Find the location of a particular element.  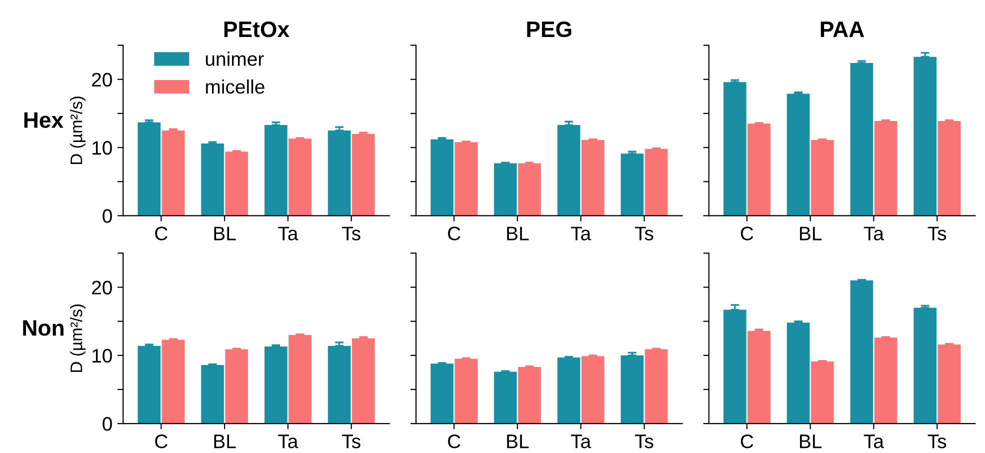

legend-label: micelle is located at coordinates (235, 86).